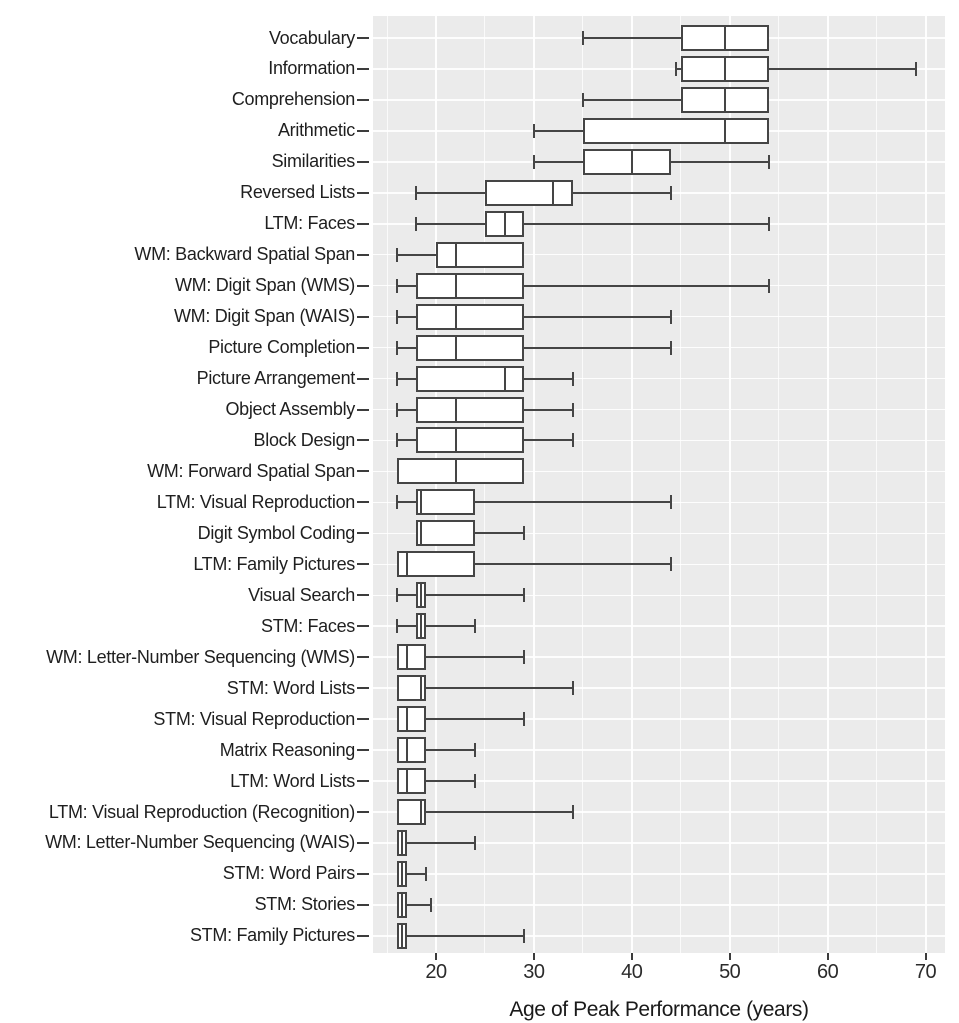 The image size is (959, 1023). Describe the element at coordinates (313, 161) in the screenshot. I see `row-label: Similarities` at that location.